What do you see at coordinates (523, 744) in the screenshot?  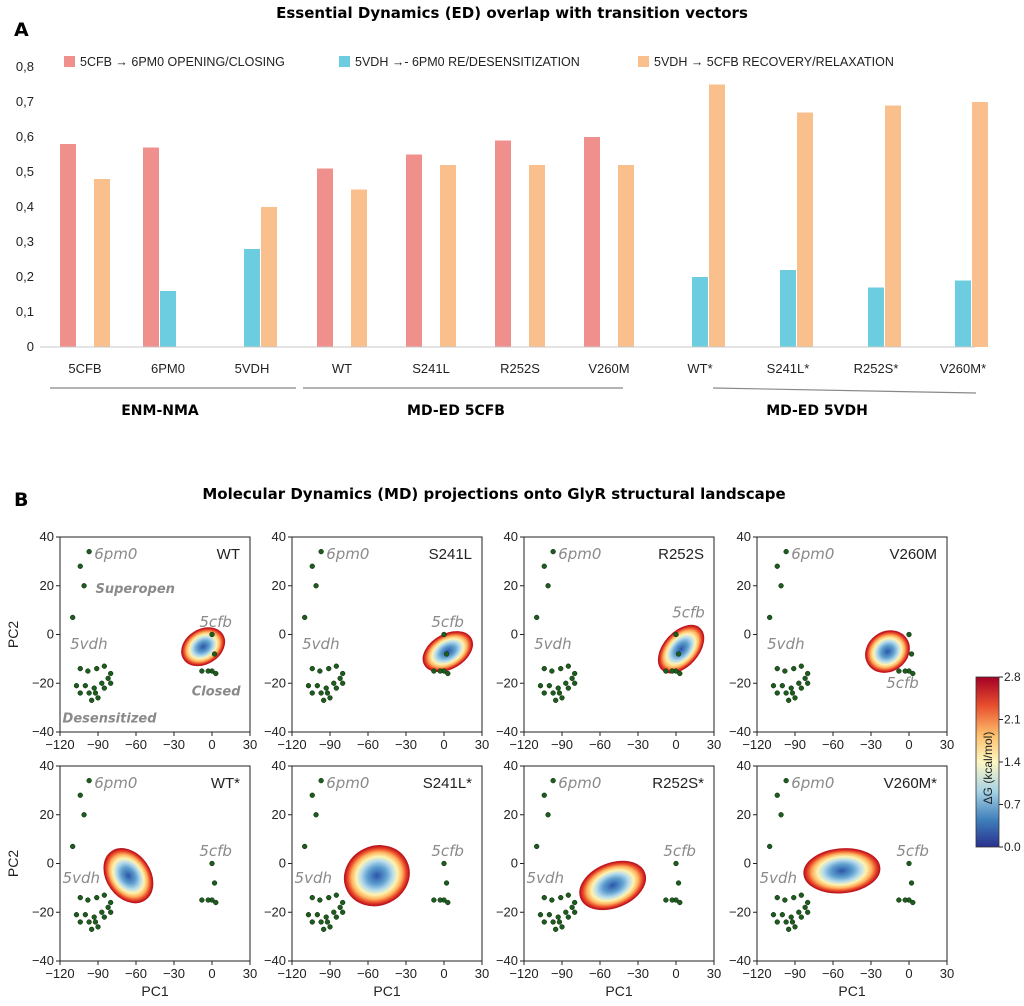 I see `x-tick-label: −120` at bounding box center [523, 744].